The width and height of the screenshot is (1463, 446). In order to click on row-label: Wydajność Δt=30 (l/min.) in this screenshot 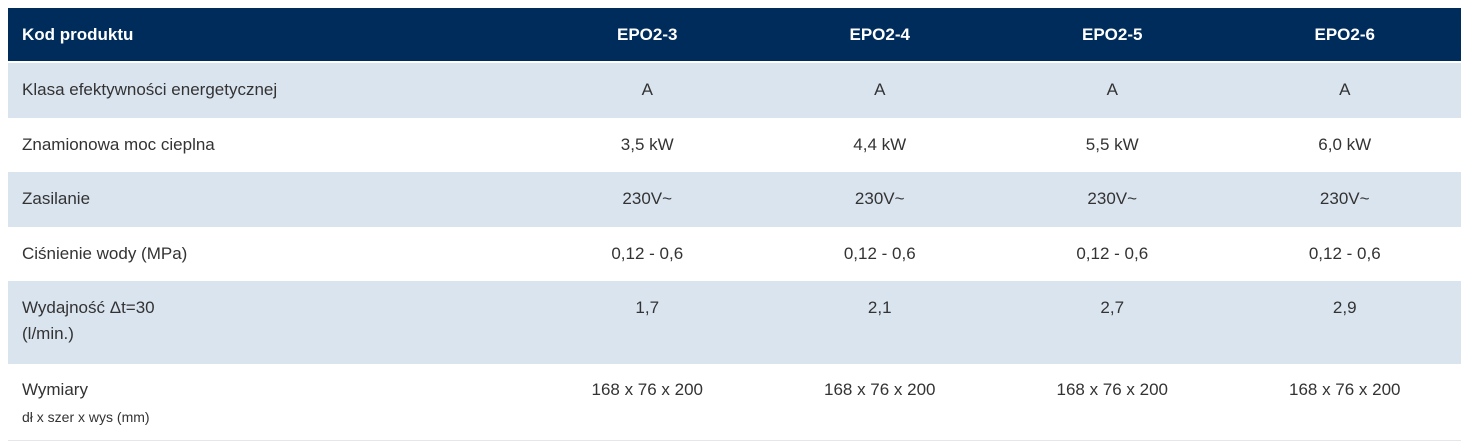, I will do `click(269, 321)`.